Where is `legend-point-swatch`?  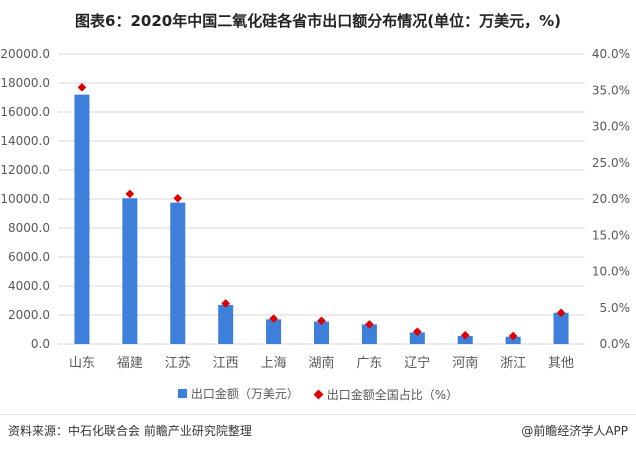 legend-point-swatch is located at coordinates (318, 394).